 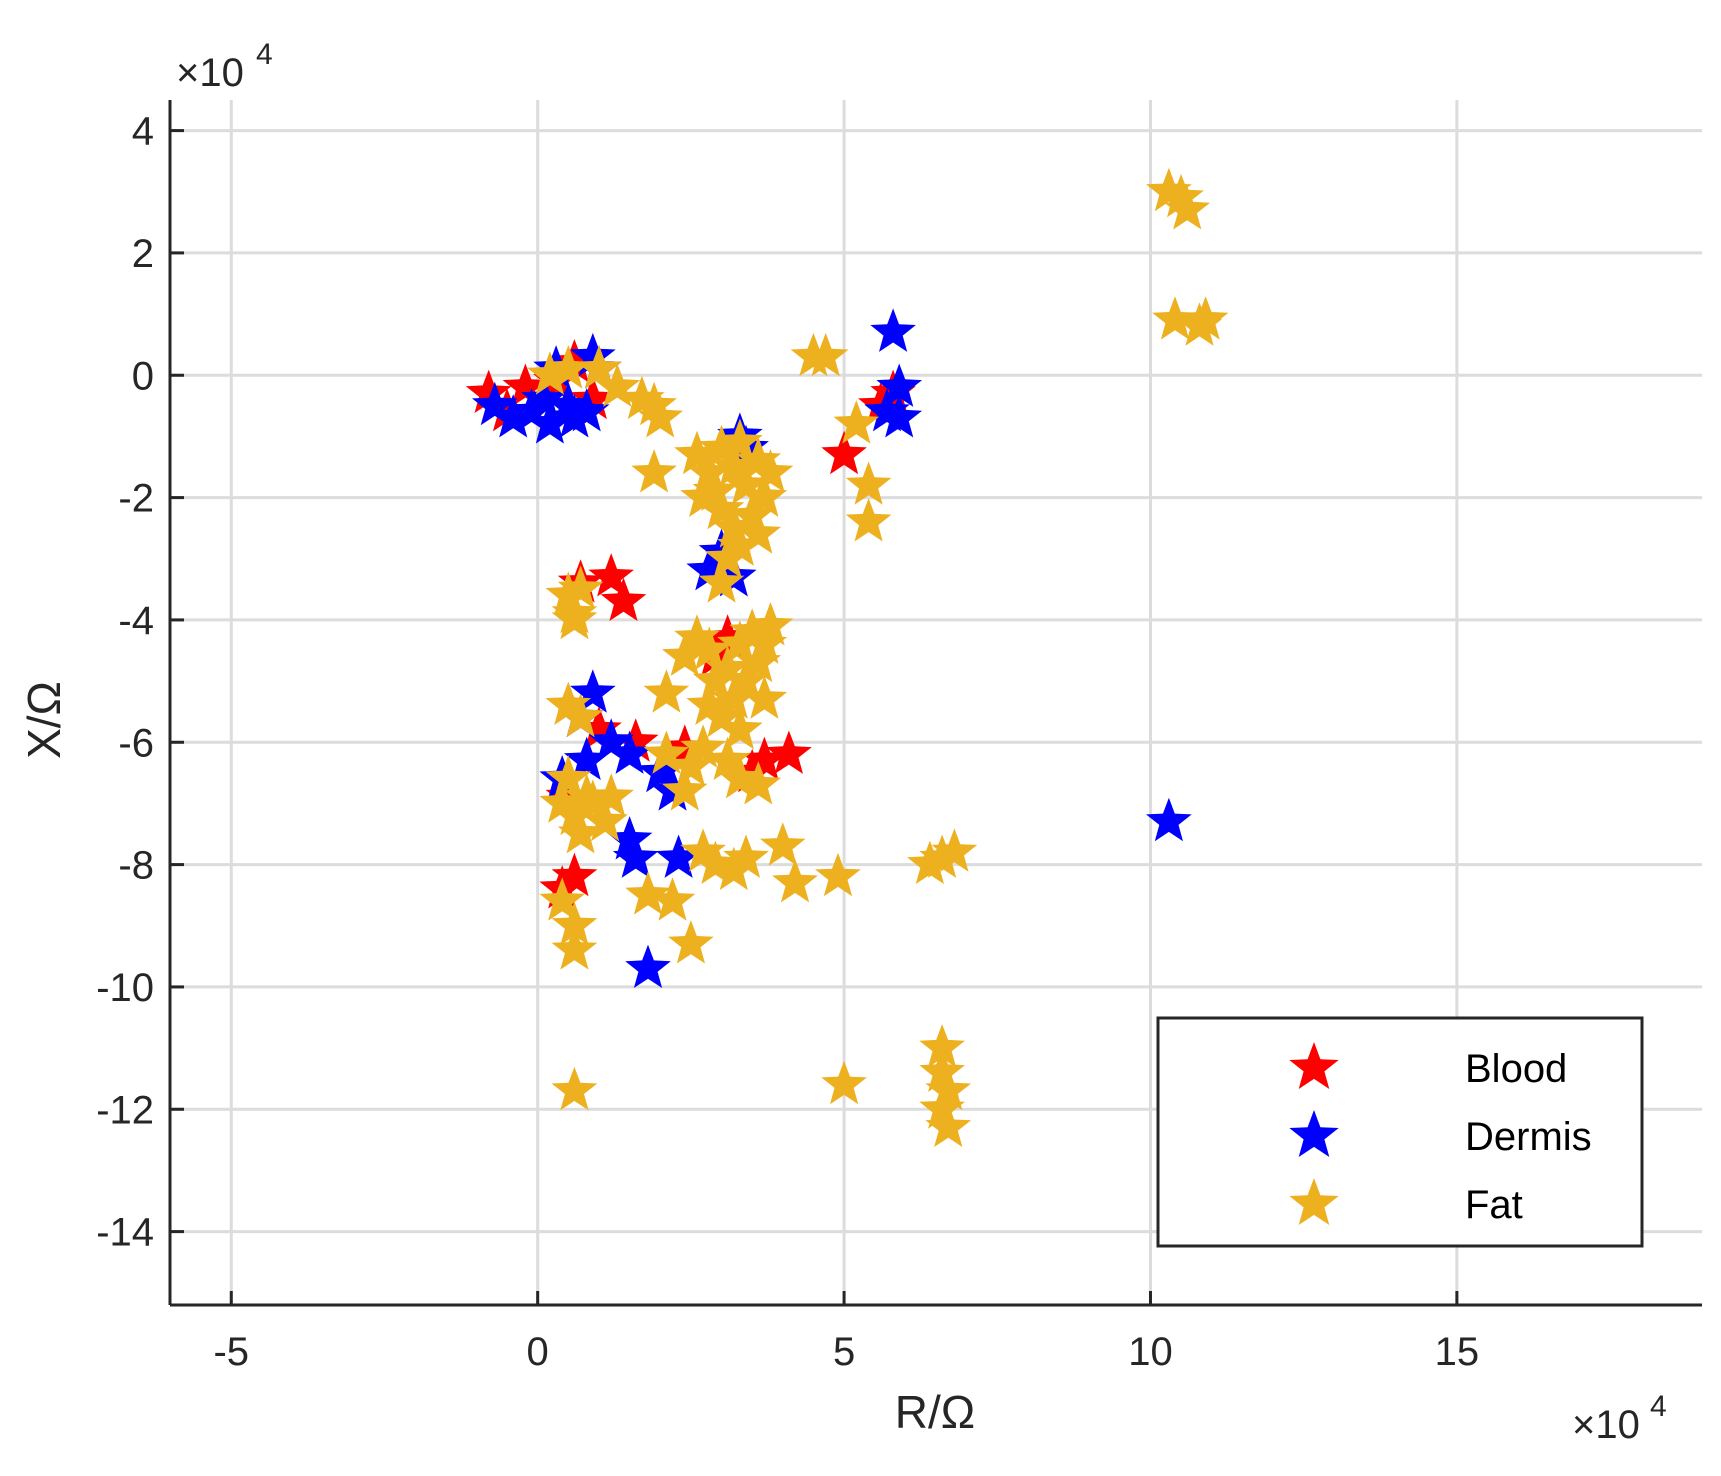 I want to click on x-tick-label: 15, so click(x=1457, y=1352).